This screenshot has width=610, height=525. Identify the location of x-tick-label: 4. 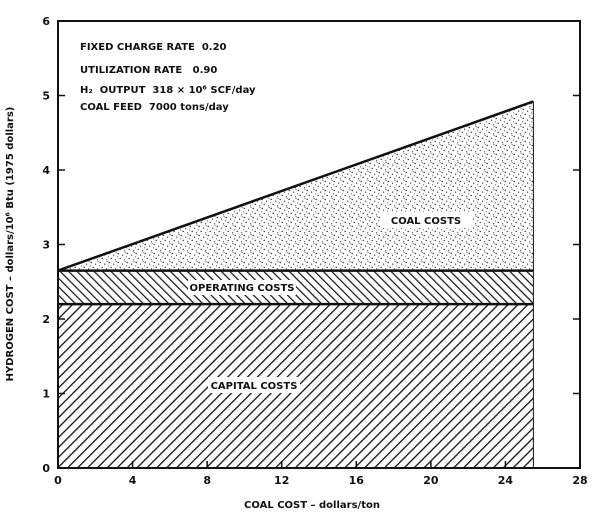
(133, 480).